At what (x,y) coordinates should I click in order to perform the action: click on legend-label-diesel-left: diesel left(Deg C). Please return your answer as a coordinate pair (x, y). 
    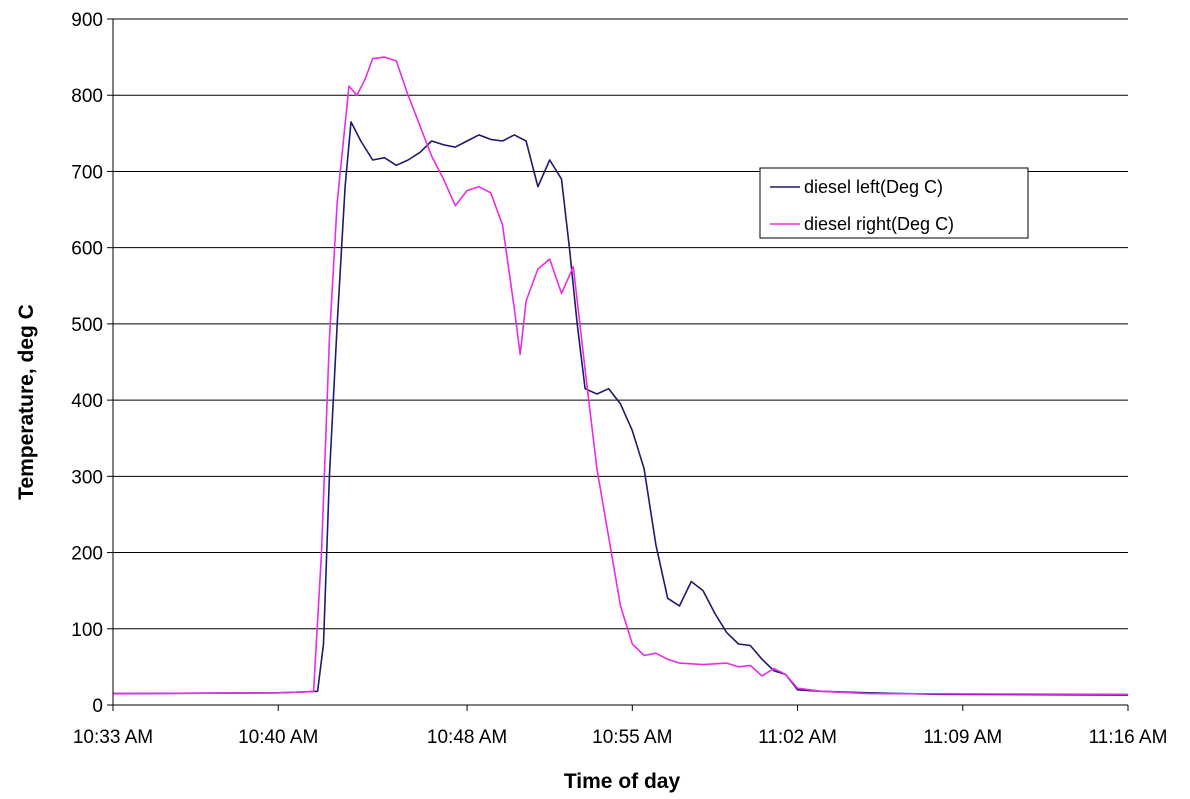
    Looking at the image, I should click on (873, 187).